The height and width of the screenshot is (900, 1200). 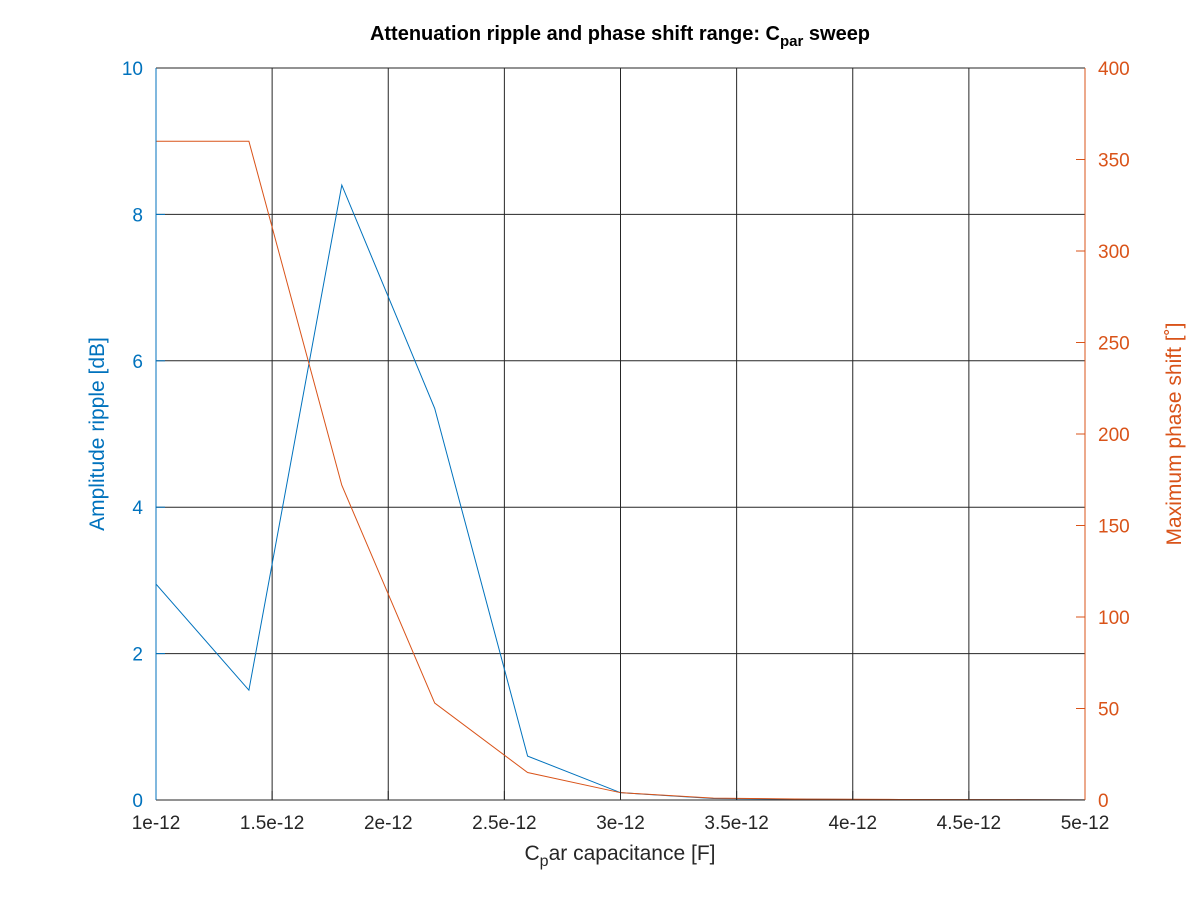 I want to click on x-tick-label: 3e-12, so click(x=620, y=823).